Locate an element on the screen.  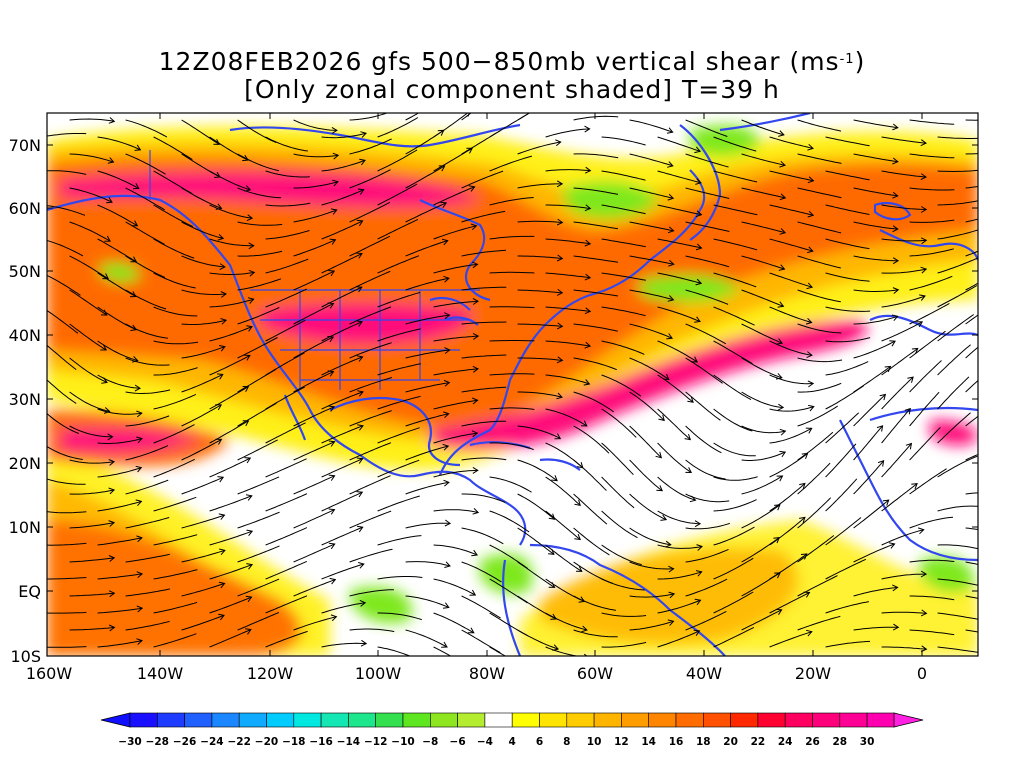
colorbar-label: −24 is located at coordinates (211, 742).